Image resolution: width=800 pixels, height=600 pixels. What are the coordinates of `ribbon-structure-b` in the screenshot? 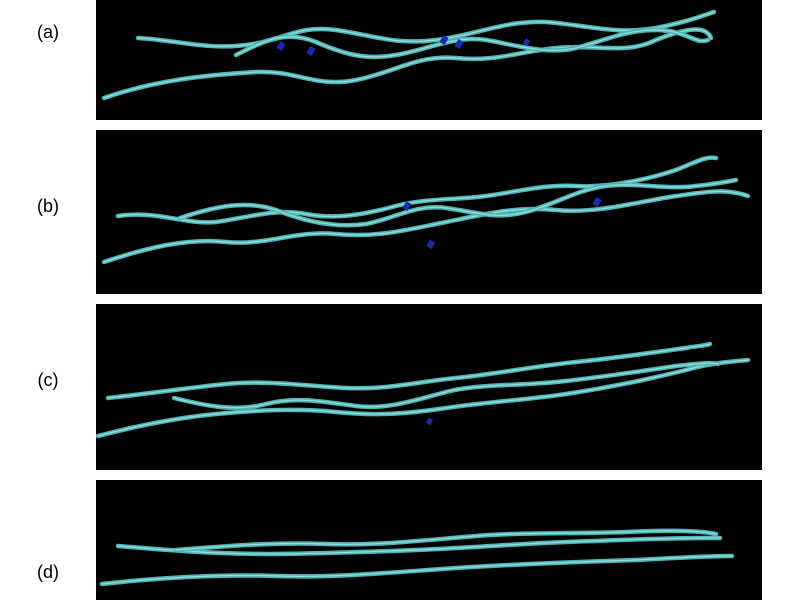 It's located at (426, 210).